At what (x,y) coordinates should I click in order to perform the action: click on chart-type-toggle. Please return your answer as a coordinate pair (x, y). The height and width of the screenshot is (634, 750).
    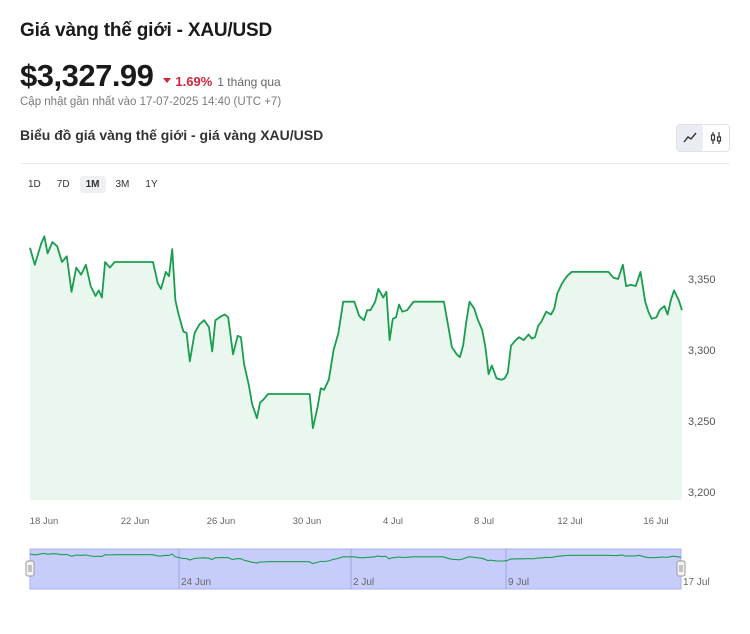
    Looking at the image, I should click on (703, 138).